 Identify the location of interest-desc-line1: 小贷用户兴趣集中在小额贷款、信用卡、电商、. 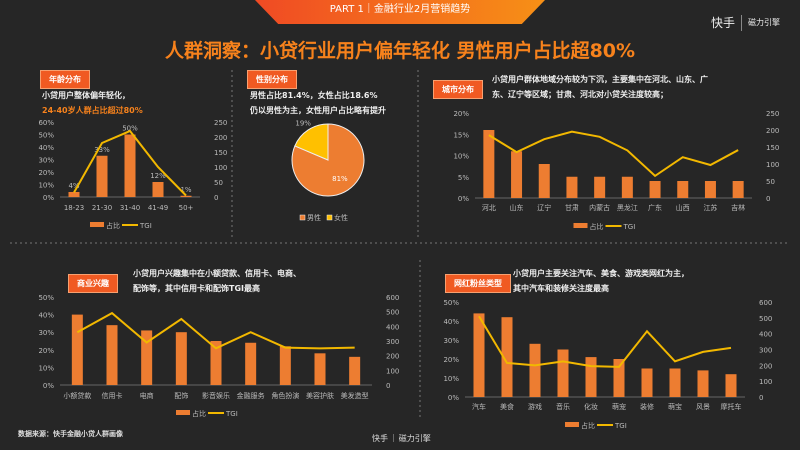
(217, 273).